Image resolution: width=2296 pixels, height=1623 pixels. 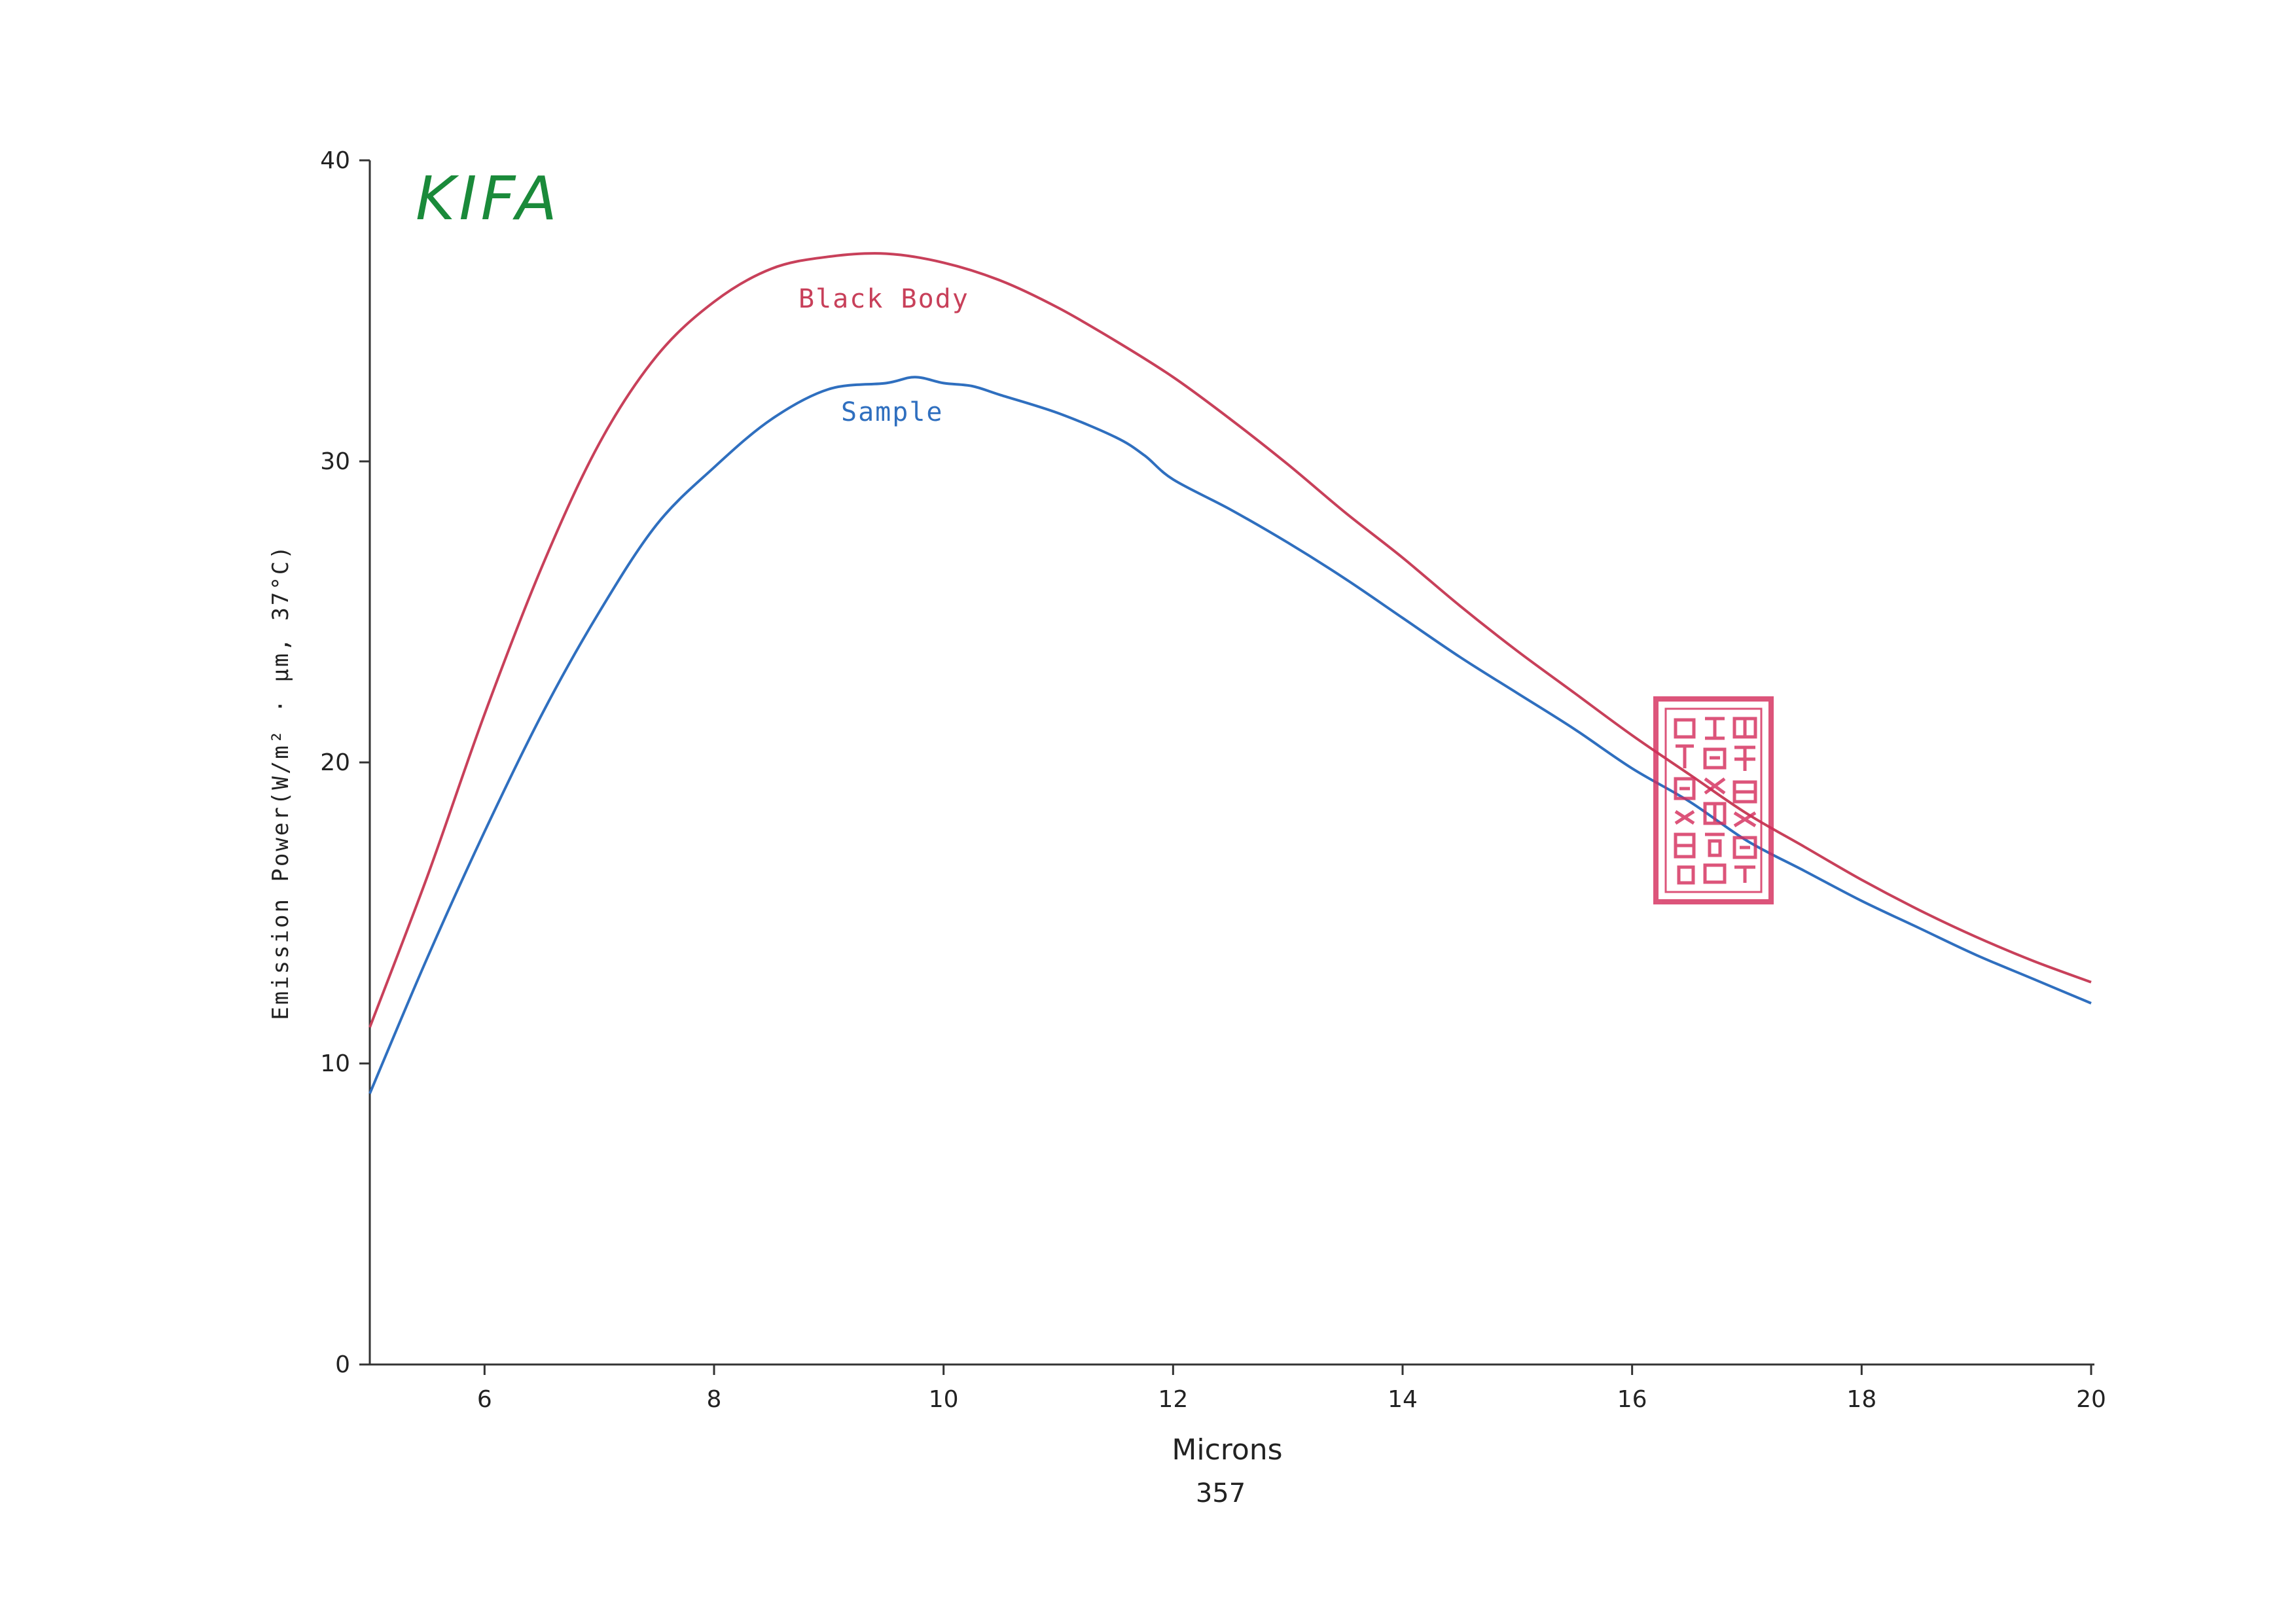 I want to click on series-label-sample: Sample, so click(x=892, y=412).